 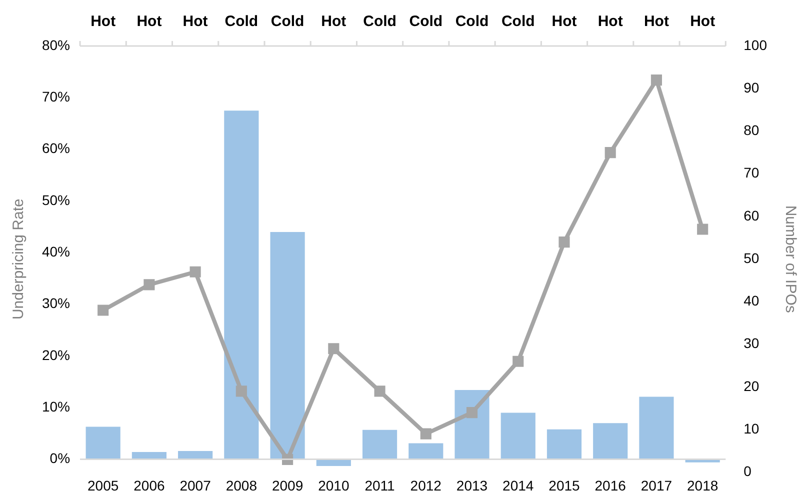 What do you see at coordinates (288, 485) in the screenshot?
I see `x-tick-label: 2009` at bounding box center [288, 485].